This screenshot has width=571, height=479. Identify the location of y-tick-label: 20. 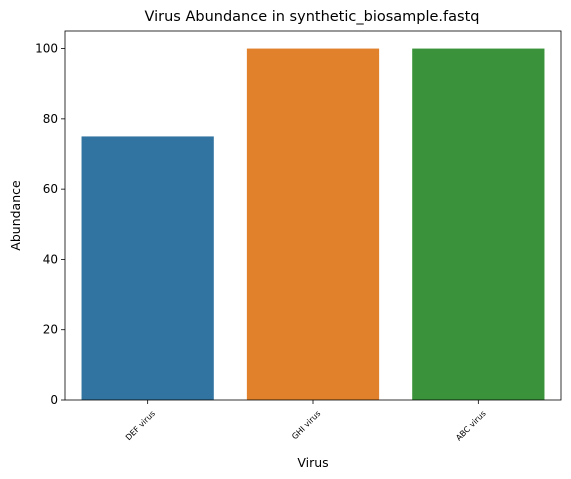
(50, 330).